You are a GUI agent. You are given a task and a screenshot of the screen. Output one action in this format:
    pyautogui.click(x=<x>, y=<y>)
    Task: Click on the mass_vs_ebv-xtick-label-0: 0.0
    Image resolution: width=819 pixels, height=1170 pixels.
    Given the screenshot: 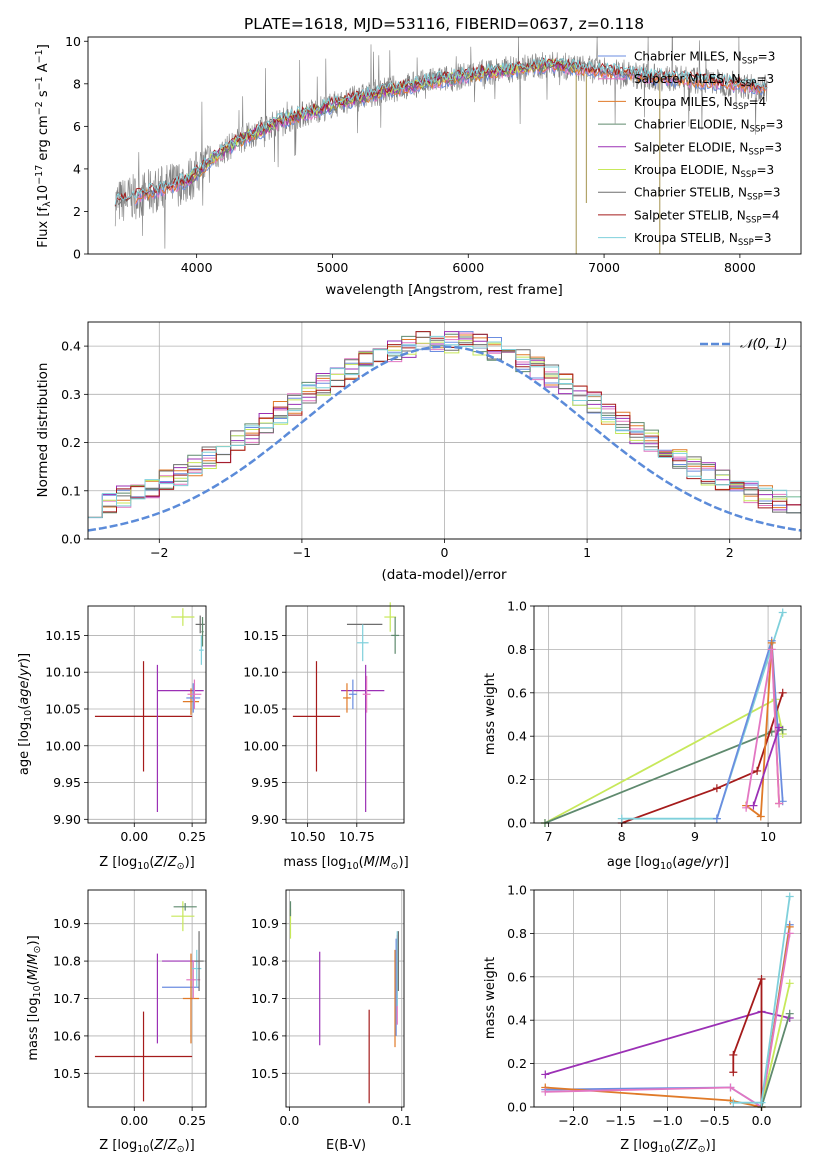 What is the action you would take?
    pyautogui.click(x=289, y=1120)
    